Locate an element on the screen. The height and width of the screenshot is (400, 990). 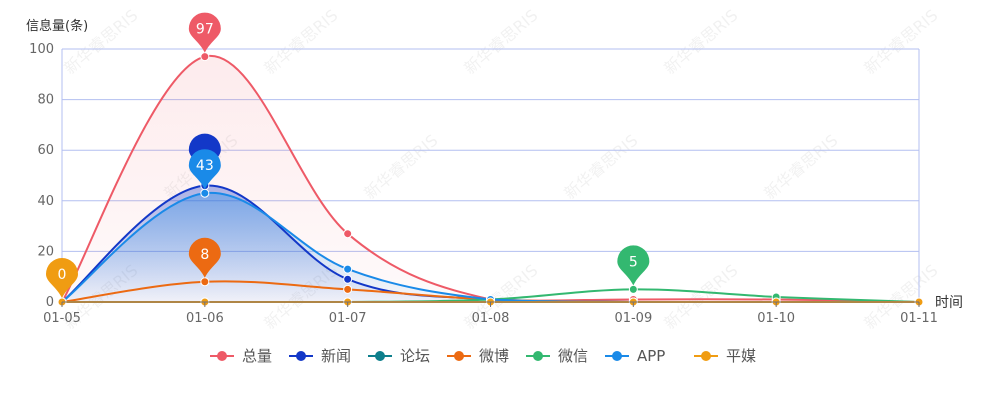
legend-label: 微信 is located at coordinates (573, 356).